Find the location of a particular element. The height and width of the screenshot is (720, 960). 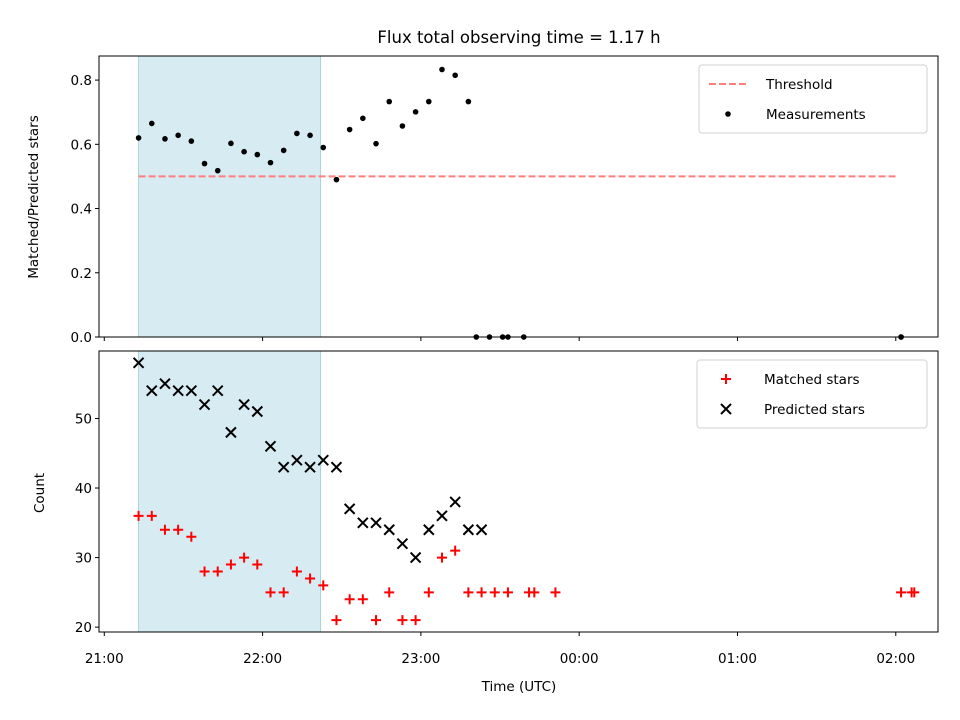

legend-entry-label: Predicted stars is located at coordinates (814, 410).